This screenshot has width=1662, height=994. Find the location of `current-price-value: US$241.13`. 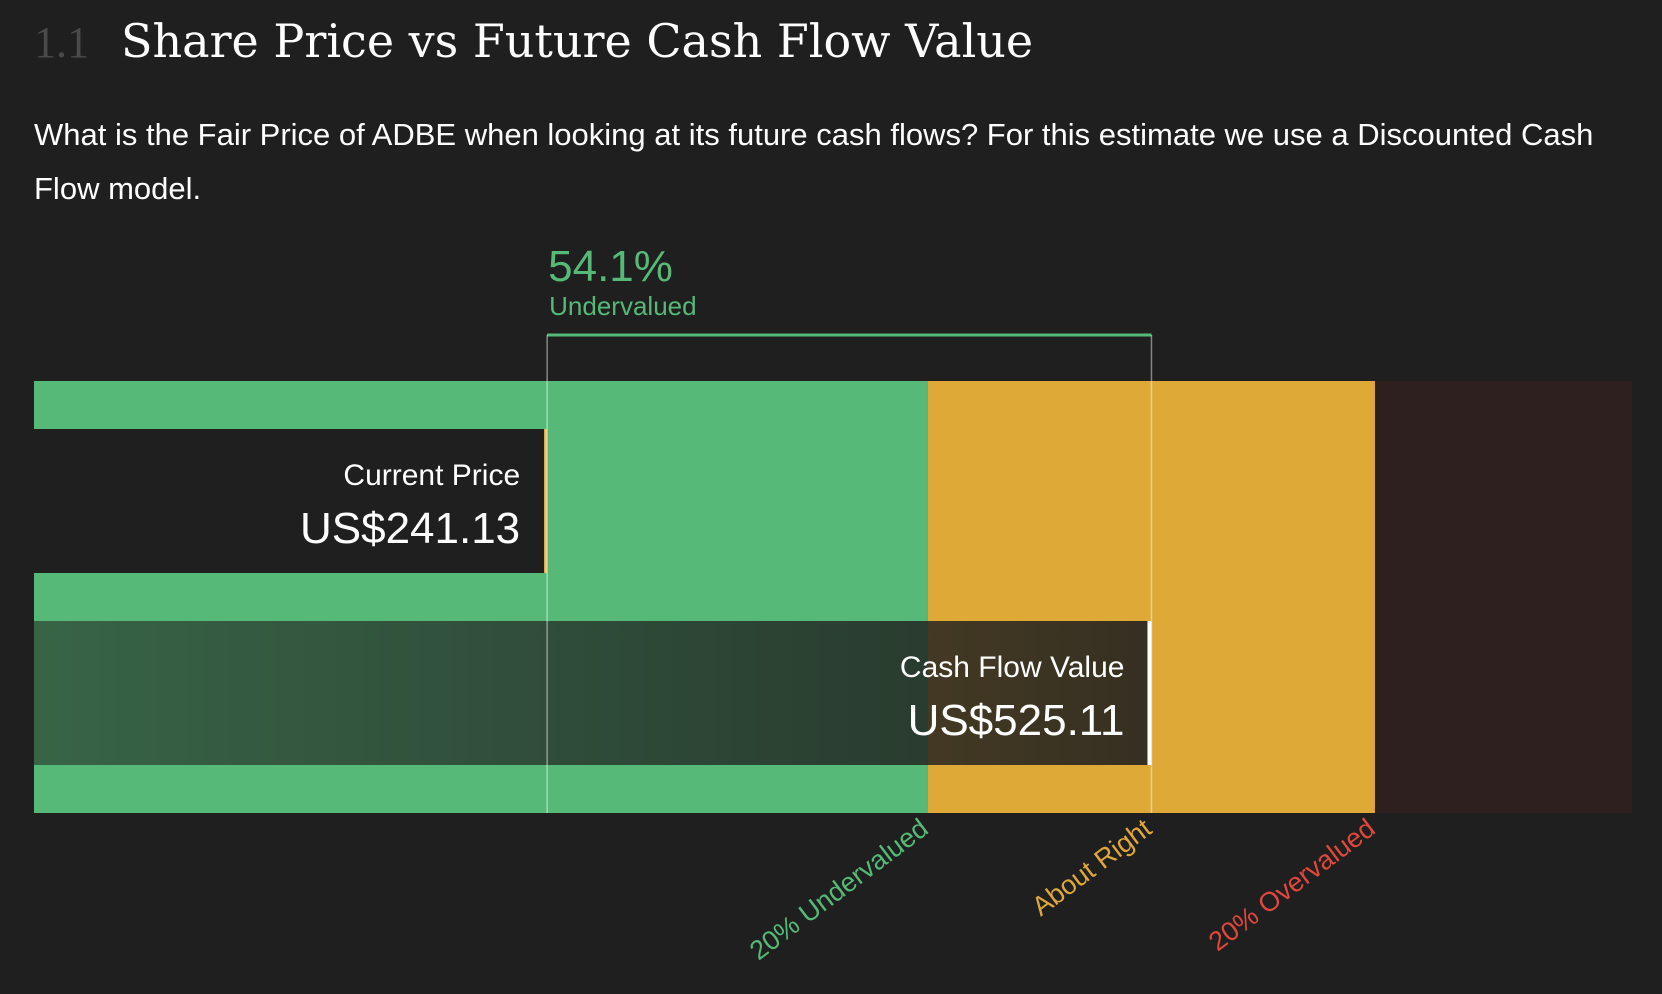

current-price-value: US$241.13 is located at coordinates (410, 528).